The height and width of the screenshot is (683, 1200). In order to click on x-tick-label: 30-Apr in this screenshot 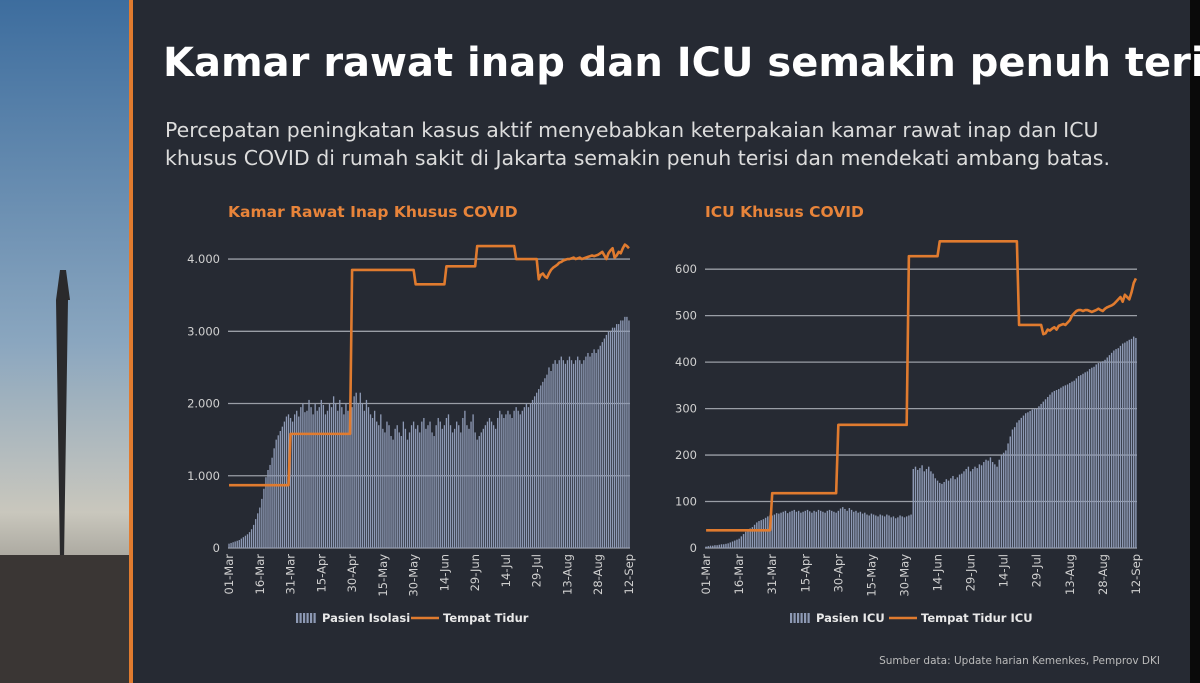, I will do `click(352, 573)`.